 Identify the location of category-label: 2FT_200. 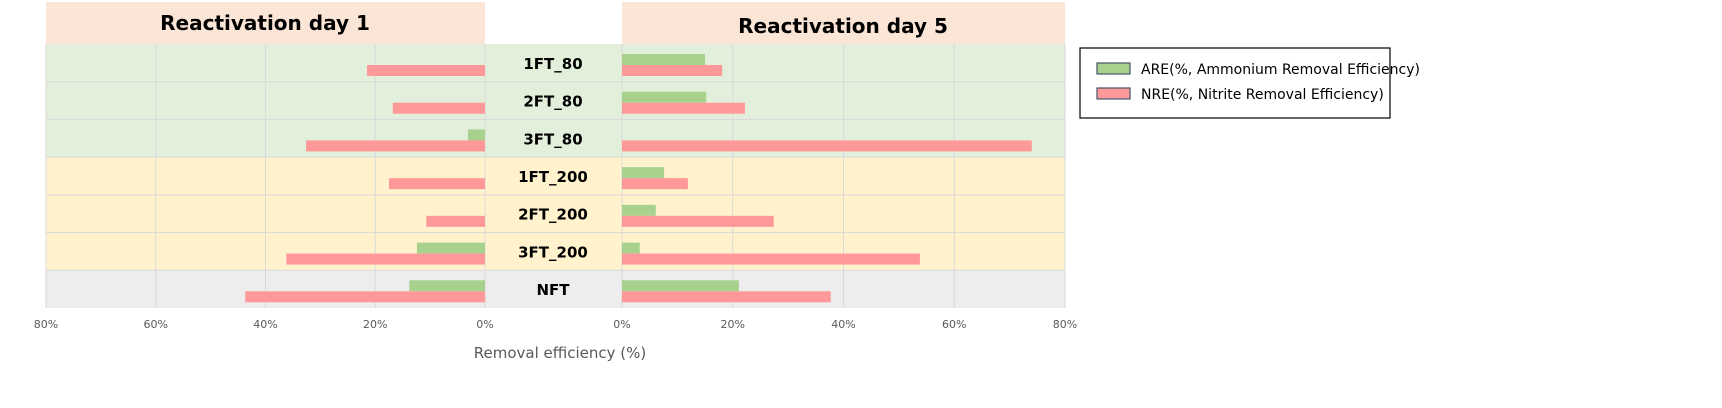
(553, 215).